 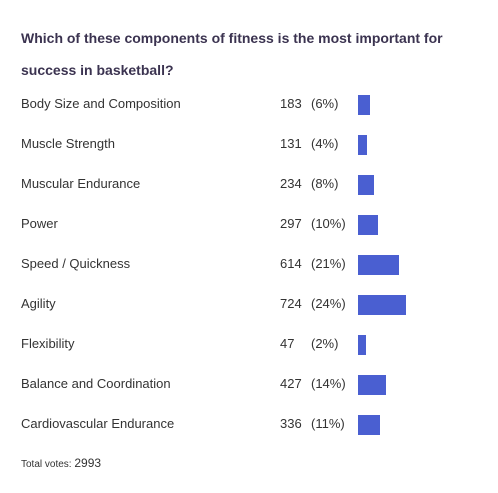 What do you see at coordinates (328, 383) in the screenshot?
I see `option-percent: (14%)` at bounding box center [328, 383].